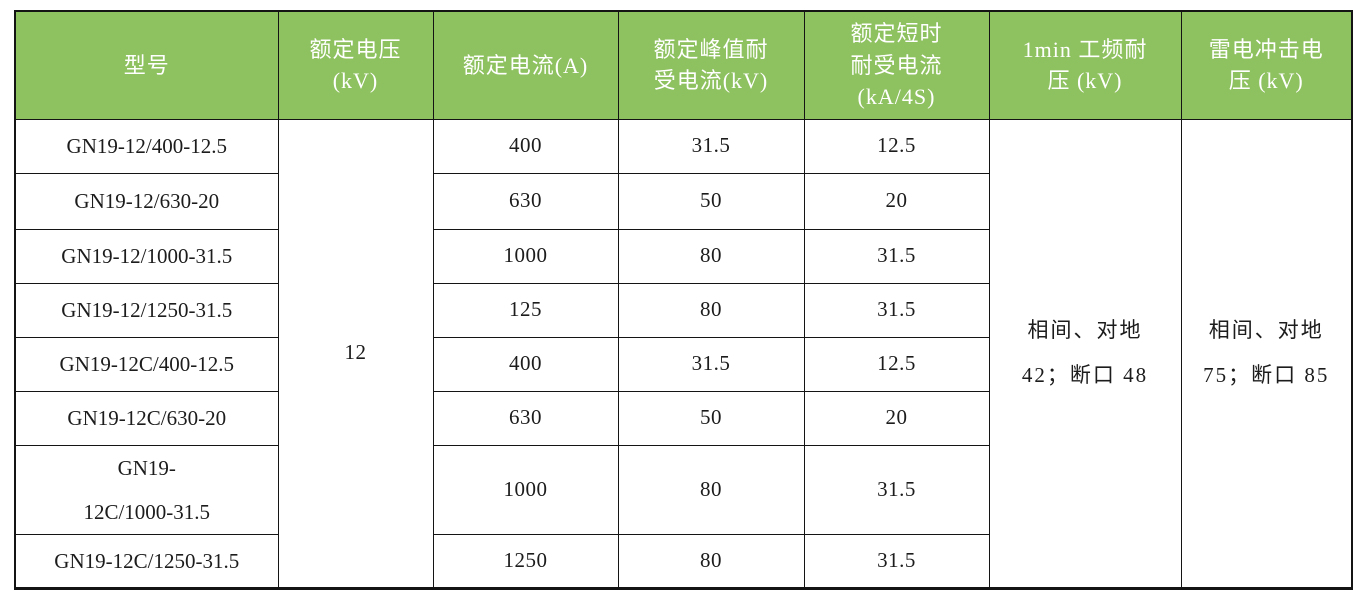 This screenshot has height=590, width=1366. I want to click on col-header-rated-voltage: 额定电压 (kV), so click(355, 65).